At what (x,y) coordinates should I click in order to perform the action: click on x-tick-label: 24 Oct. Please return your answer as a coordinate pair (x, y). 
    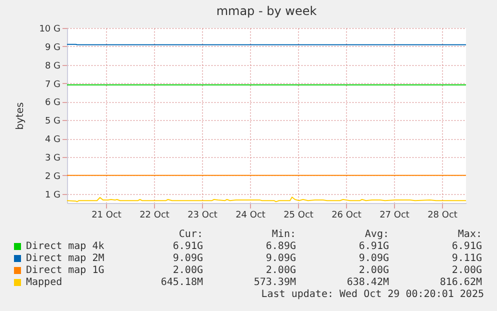
    Looking at the image, I should click on (251, 215).